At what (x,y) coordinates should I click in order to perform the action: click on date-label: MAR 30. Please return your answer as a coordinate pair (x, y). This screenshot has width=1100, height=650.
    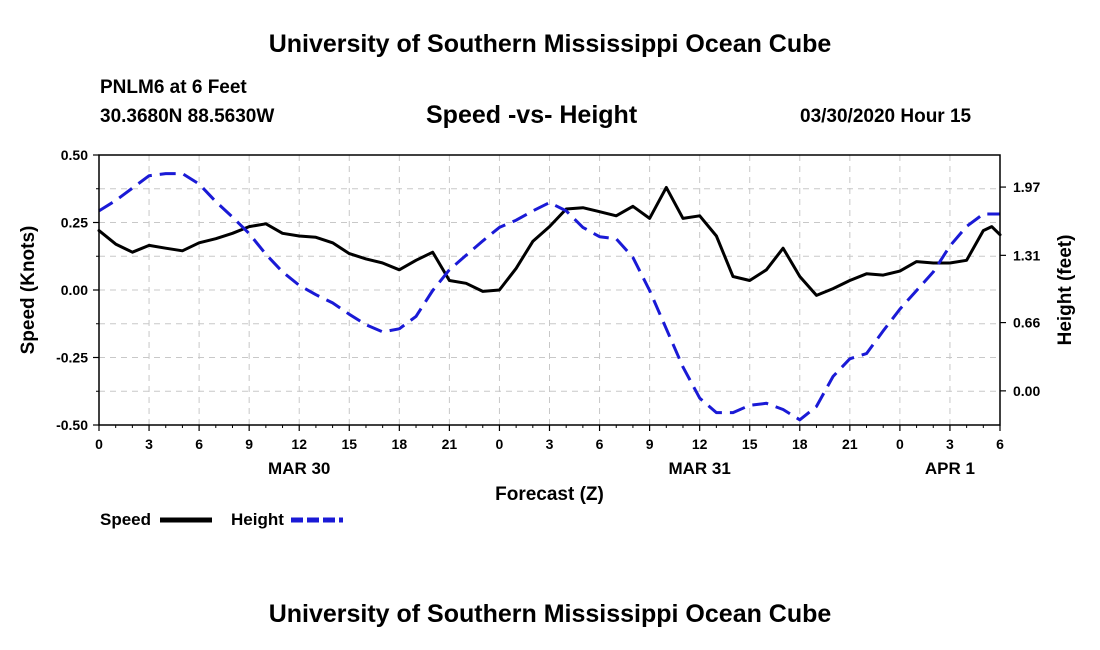
    Looking at the image, I should click on (299, 468).